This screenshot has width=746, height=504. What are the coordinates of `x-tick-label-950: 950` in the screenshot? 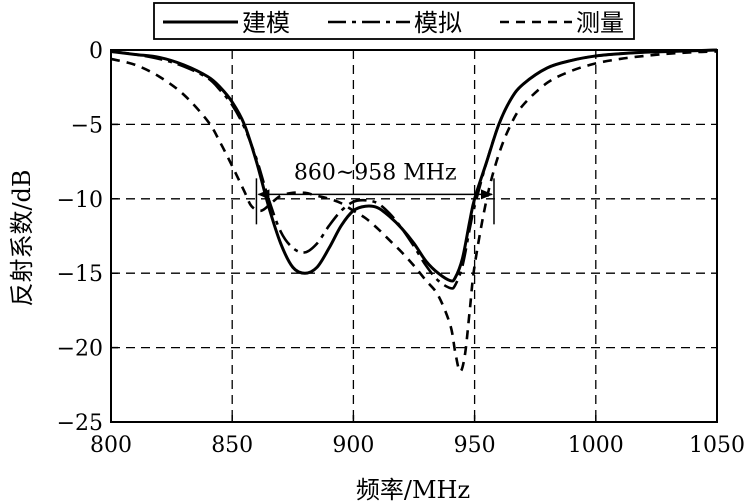 It's located at (475, 445).